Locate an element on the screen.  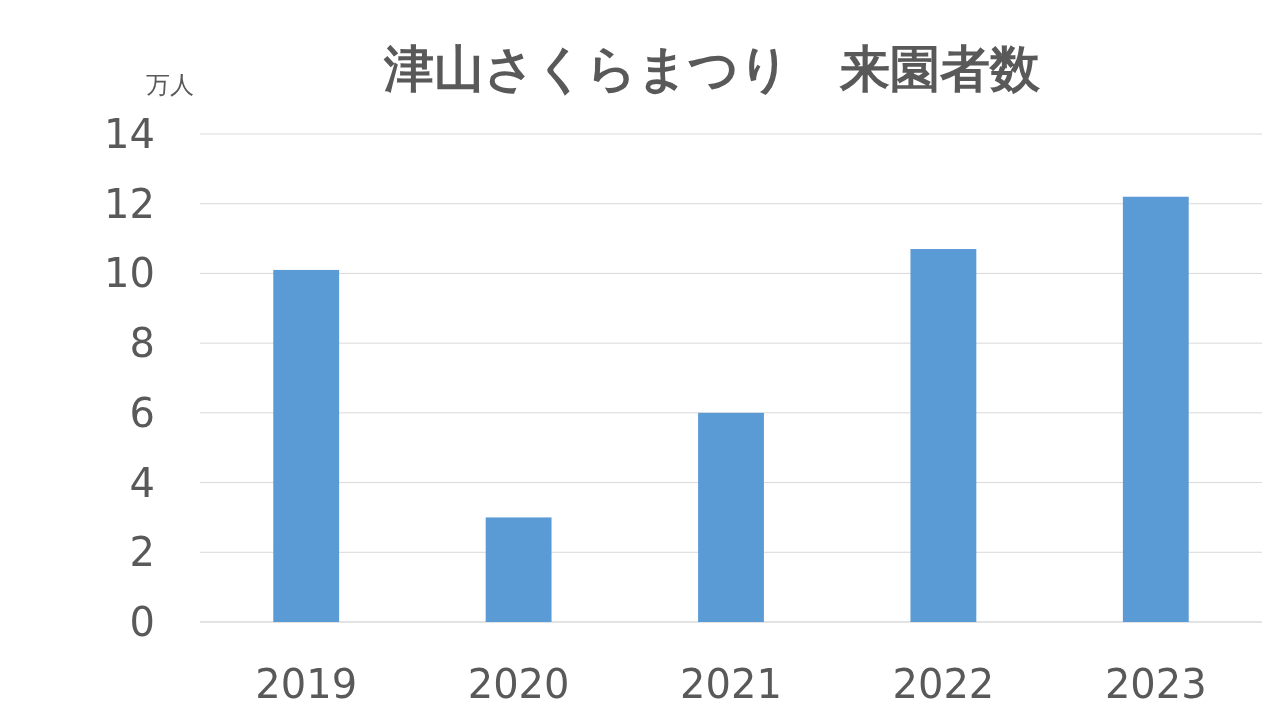
y-tick-label: 4 is located at coordinates (142, 482).